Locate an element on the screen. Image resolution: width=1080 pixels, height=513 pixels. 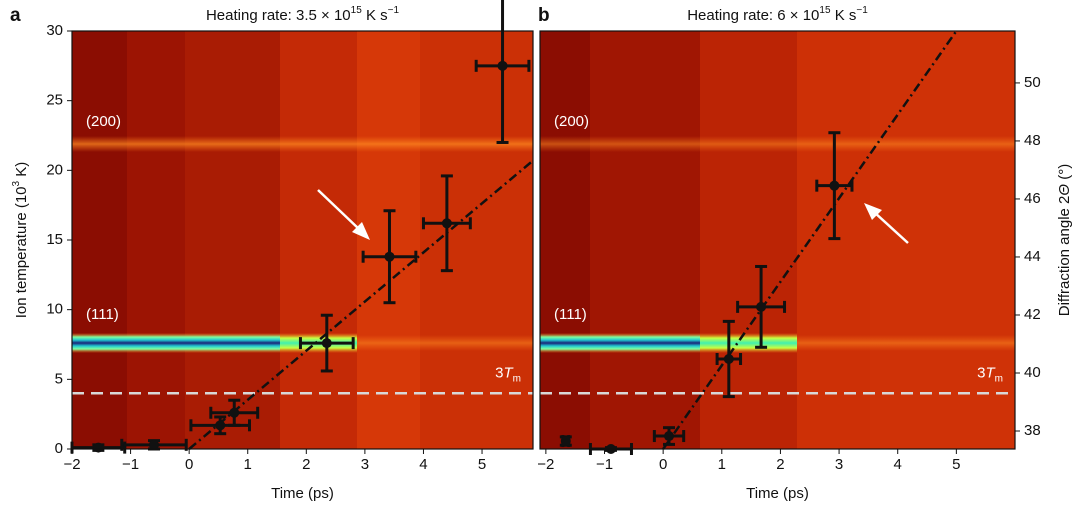
chart-title: Heating rate: 3.5 × 1015 K s−1 is located at coordinates (302, 14).